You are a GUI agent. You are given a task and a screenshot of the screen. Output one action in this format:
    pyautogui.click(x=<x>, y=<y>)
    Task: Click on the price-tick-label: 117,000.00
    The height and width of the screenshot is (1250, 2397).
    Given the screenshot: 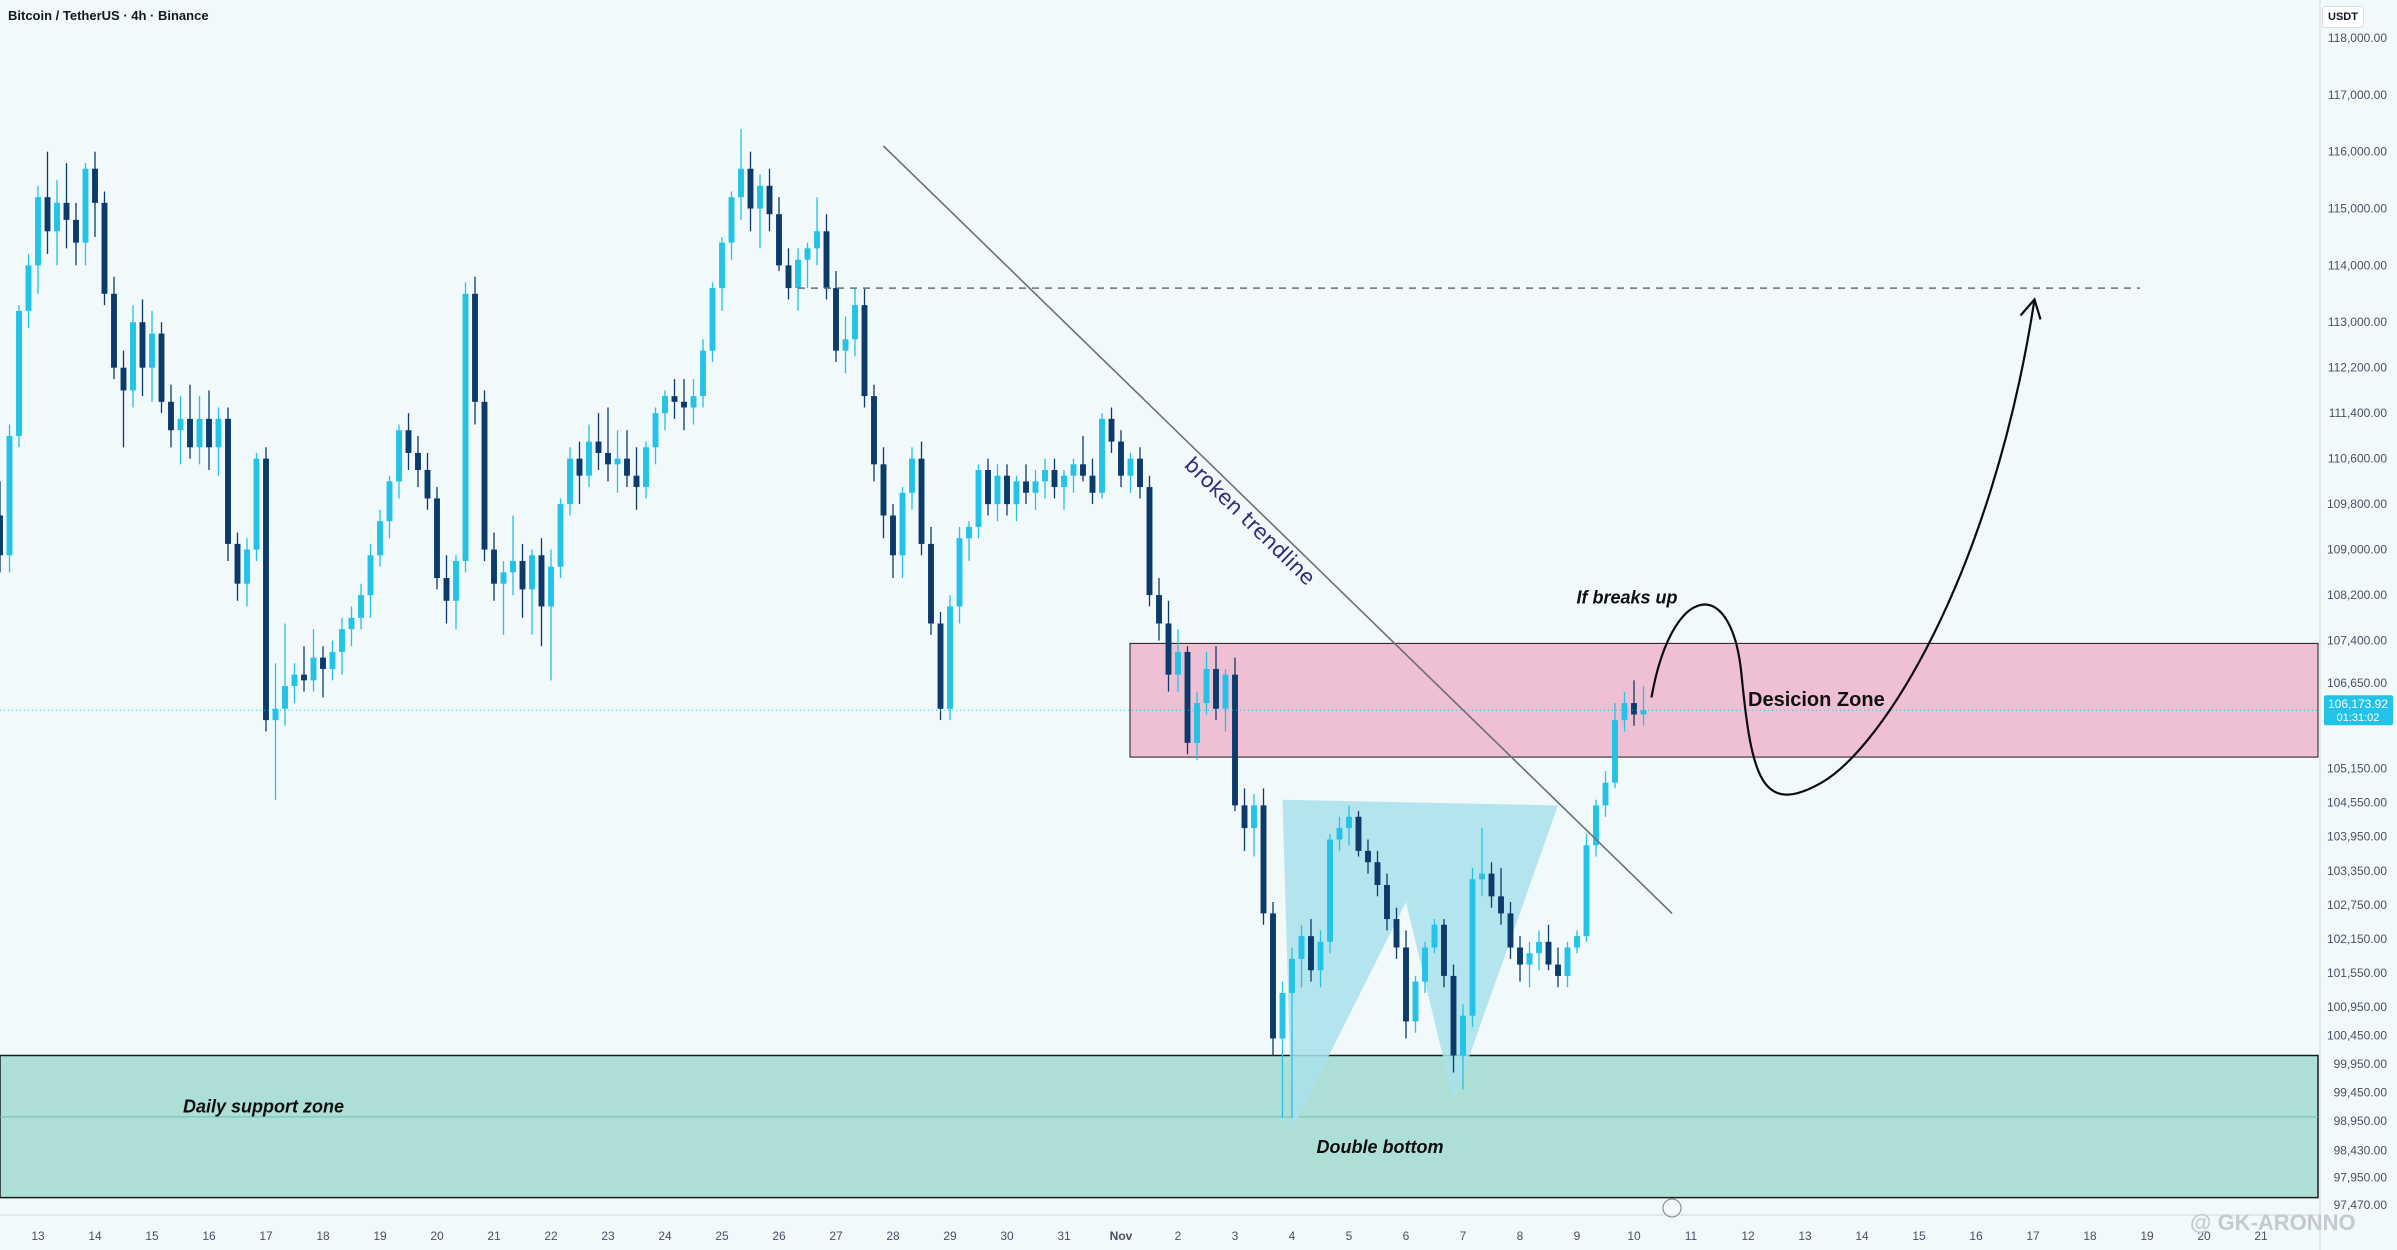 What is the action you would take?
    pyautogui.click(x=2357, y=95)
    